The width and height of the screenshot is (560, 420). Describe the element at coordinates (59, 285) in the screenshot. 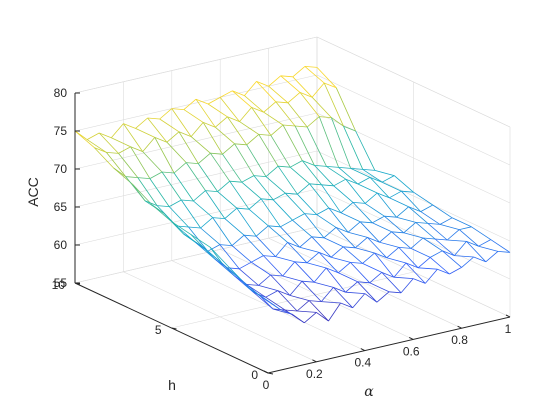

I see `y-tick-label: 10` at that location.